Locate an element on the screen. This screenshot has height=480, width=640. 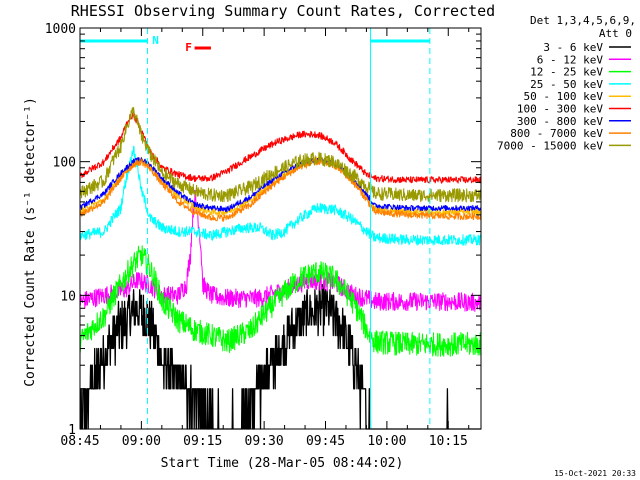
y-tick-label-2: 10 is located at coordinates (68, 296).